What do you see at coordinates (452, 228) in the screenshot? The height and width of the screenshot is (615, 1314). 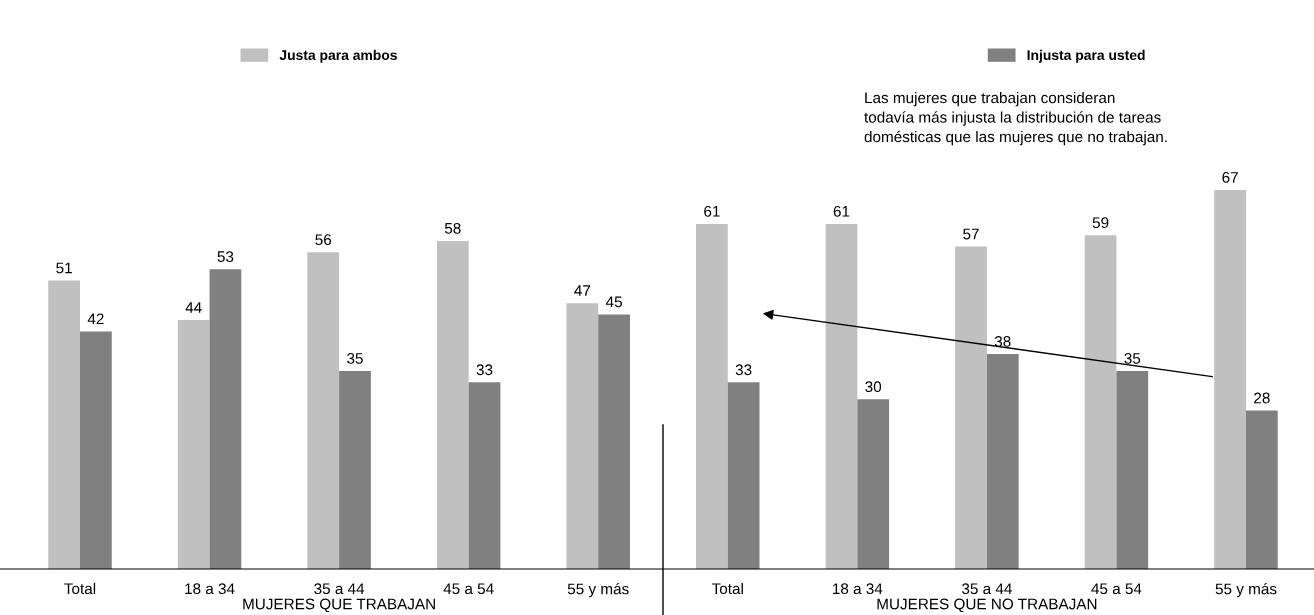 I see `data-label: 58` at bounding box center [452, 228].